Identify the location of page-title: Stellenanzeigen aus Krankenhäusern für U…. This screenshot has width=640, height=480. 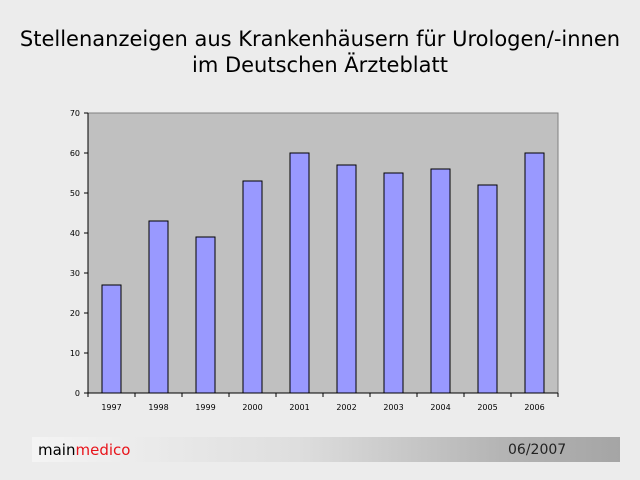
(320, 52).